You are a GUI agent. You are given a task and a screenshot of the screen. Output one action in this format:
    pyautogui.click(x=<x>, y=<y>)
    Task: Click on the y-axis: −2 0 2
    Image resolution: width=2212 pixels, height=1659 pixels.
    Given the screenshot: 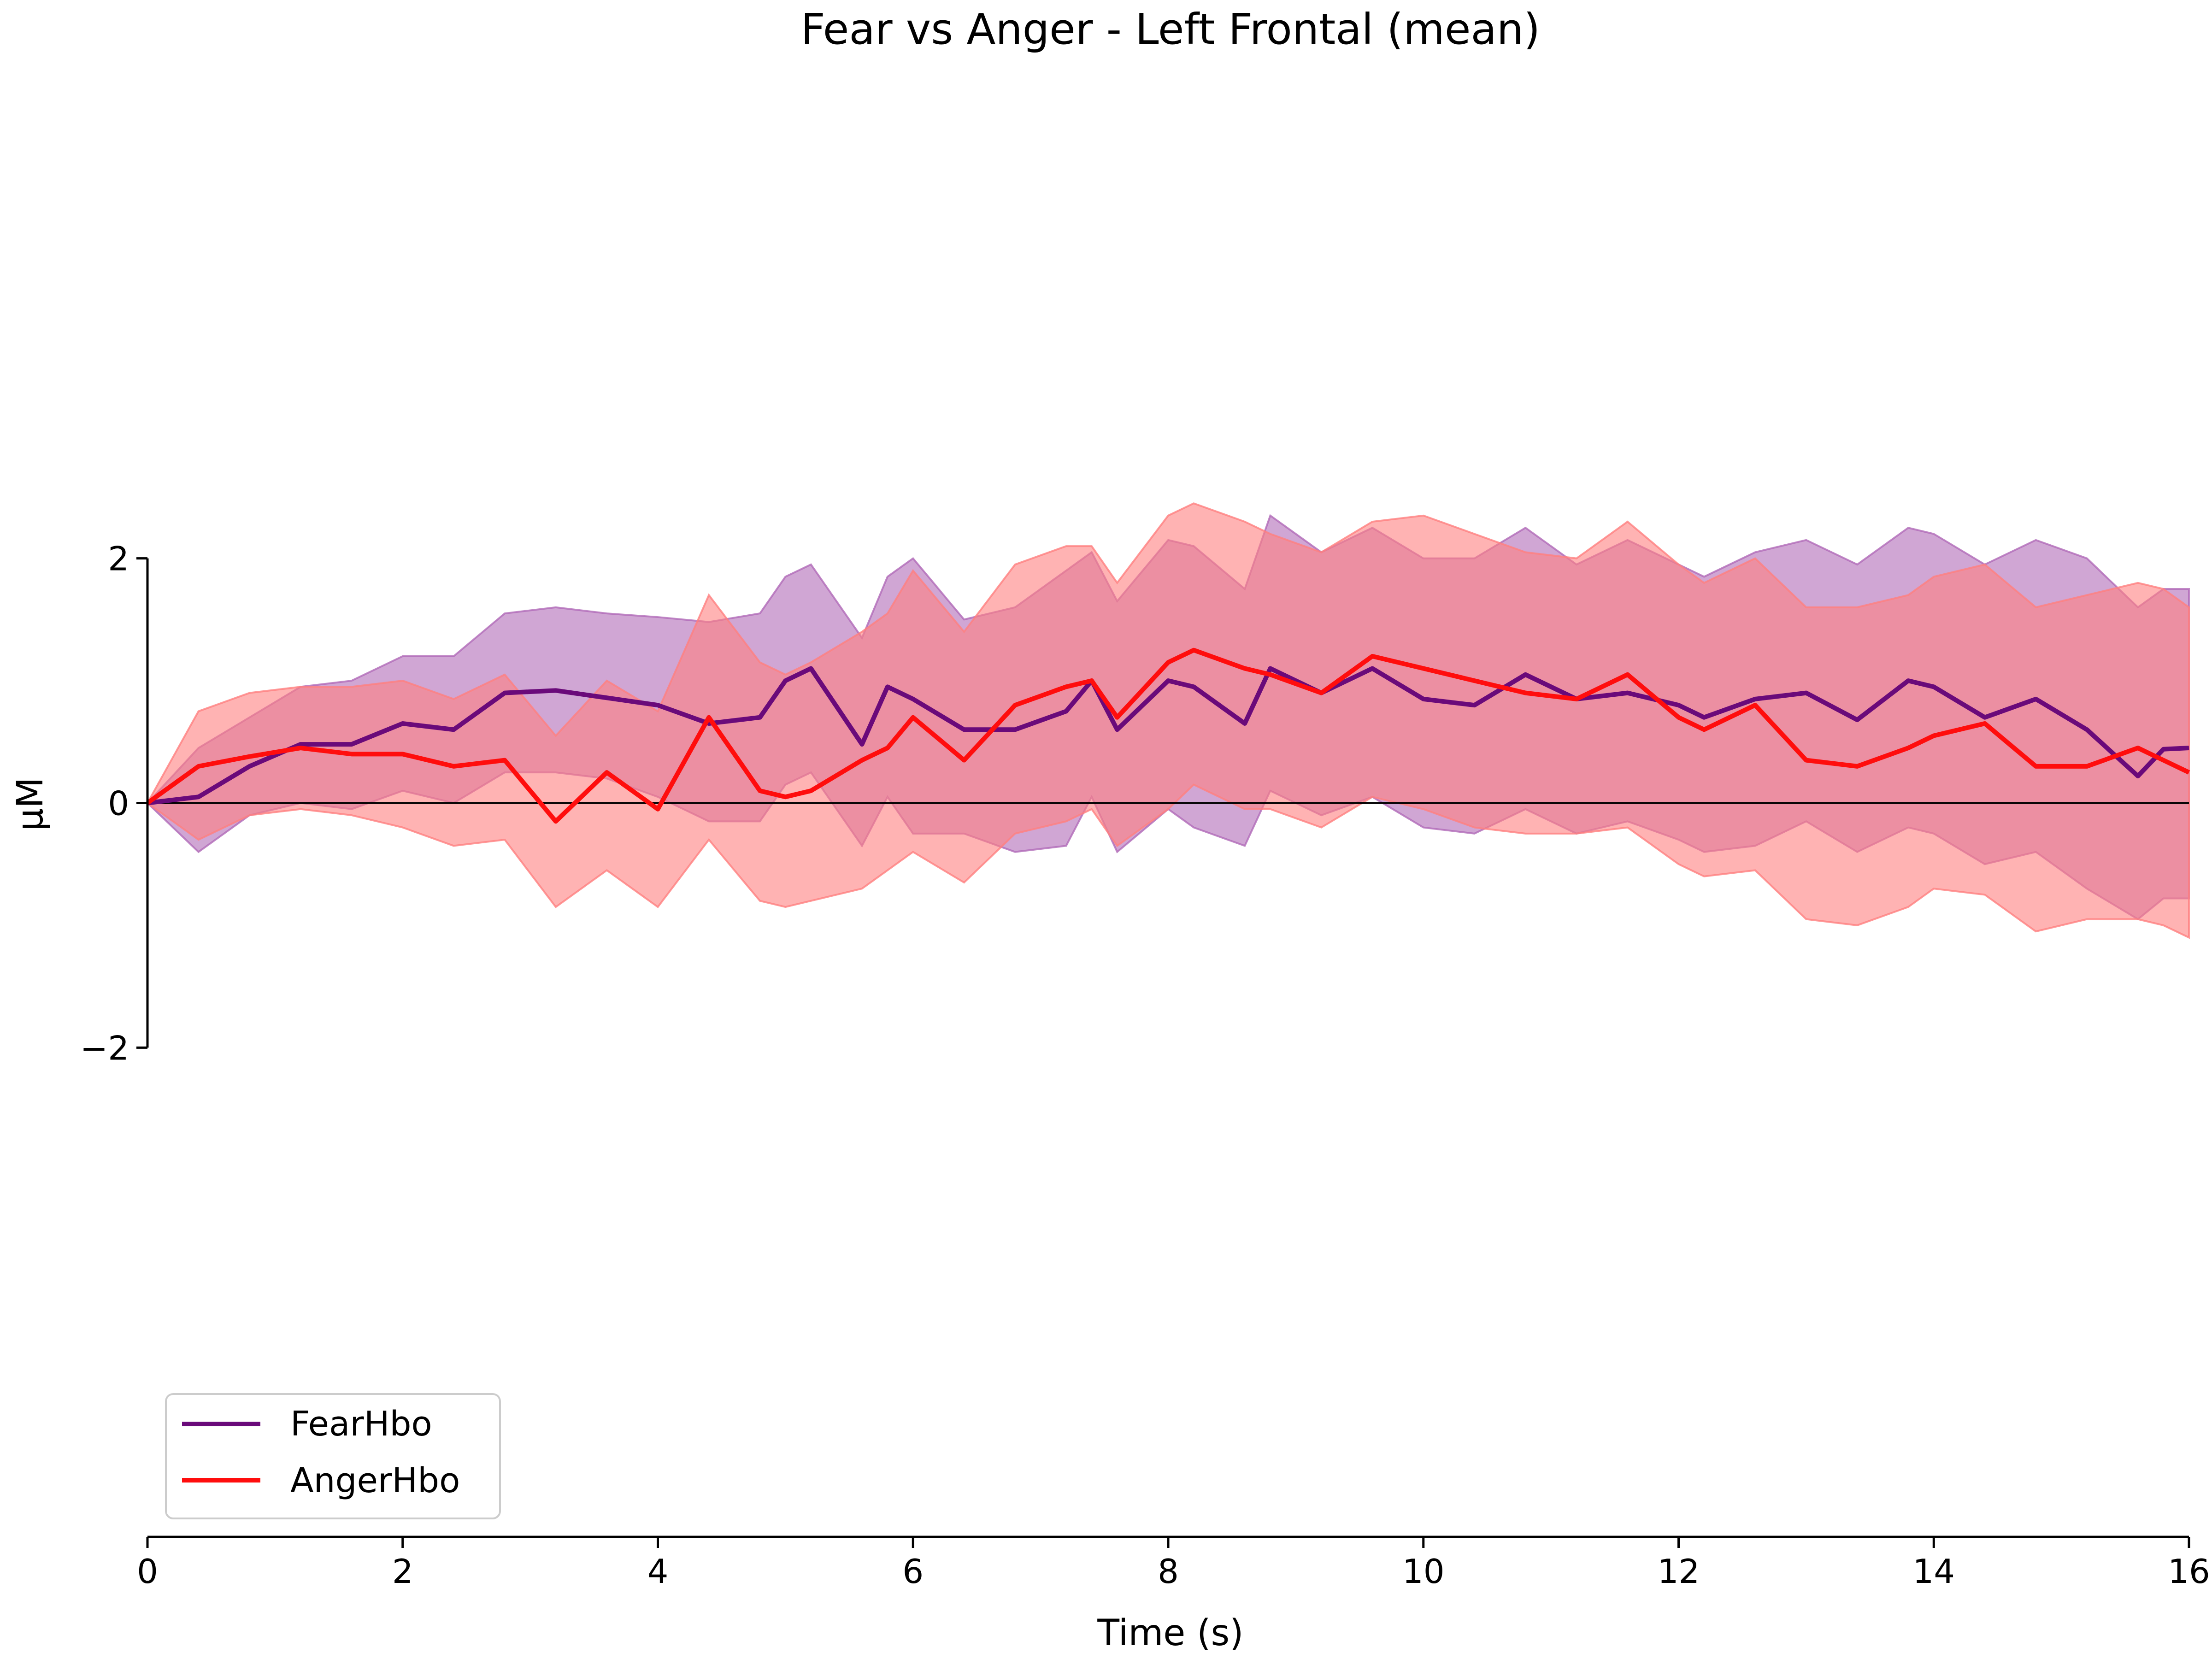 What is the action you would take?
    pyautogui.click(x=114, y=803)
    